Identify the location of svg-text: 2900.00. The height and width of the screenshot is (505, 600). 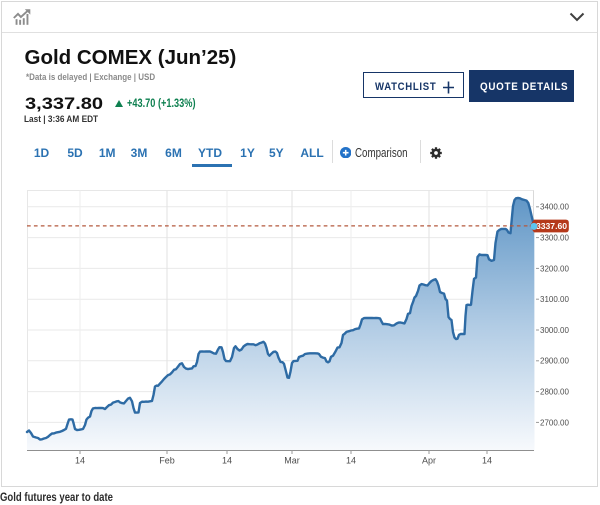
(554, 361).